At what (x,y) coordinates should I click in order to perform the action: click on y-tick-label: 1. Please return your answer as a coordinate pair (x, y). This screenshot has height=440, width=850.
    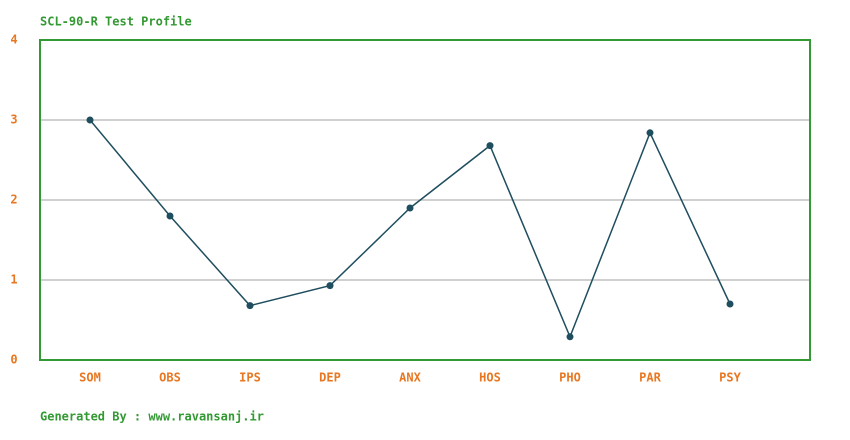
    Looking at the image, I should click on (13, 280).